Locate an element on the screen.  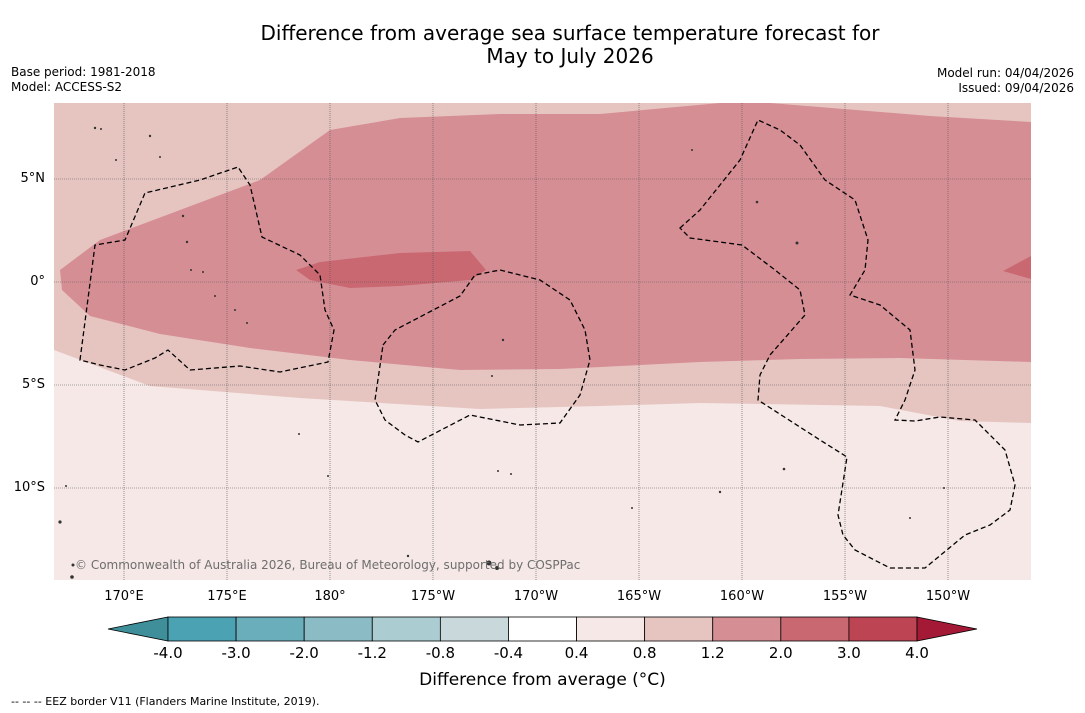
colorbar-tick-label: 0.4 is located at coordinates (576, 653).